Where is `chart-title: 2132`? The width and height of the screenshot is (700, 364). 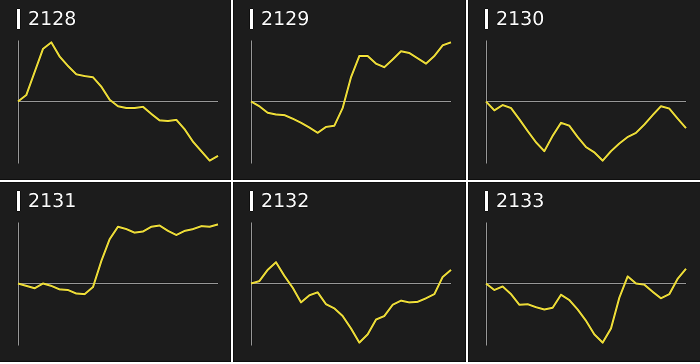
chart-title: 2132 is located at coordinates (285, 201).